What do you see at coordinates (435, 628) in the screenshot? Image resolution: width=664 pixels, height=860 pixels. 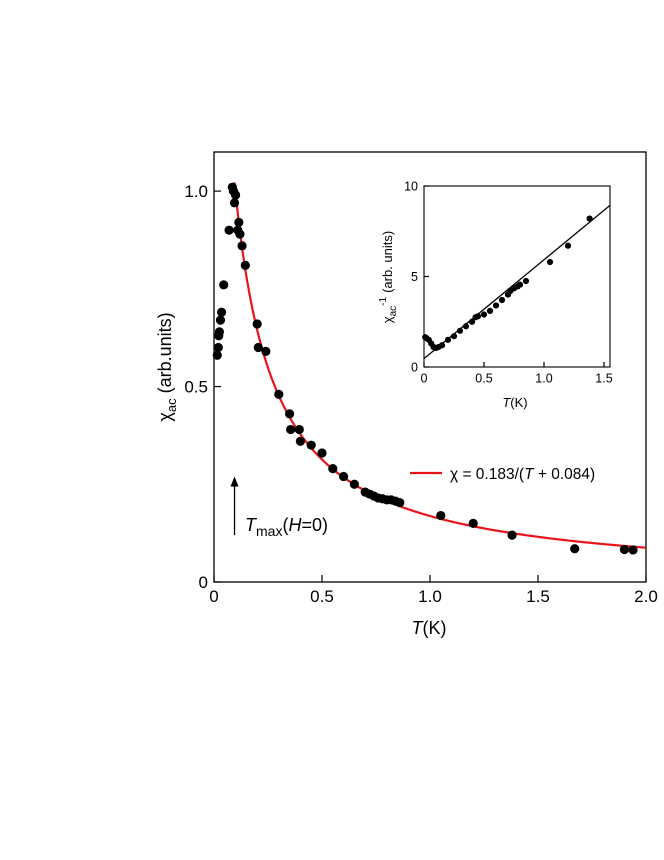 I see `main-x-label-unit: (K)` at bounding box center [435, 628].